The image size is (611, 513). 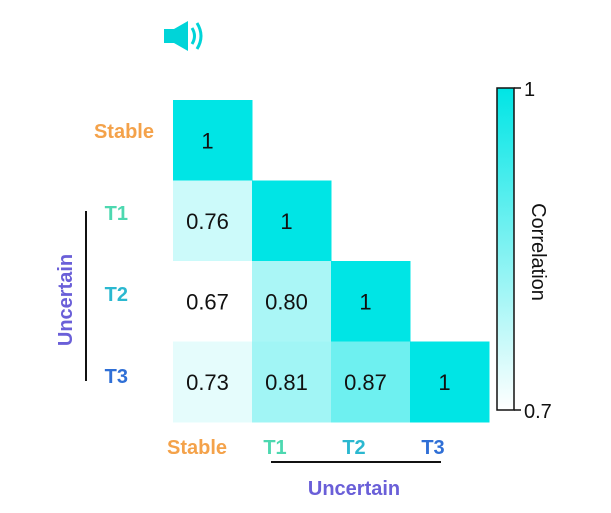 What do you see at coordinates (183, 36) in the screenshot?
I see `speaker-icon` at bounding box center [183, 36].